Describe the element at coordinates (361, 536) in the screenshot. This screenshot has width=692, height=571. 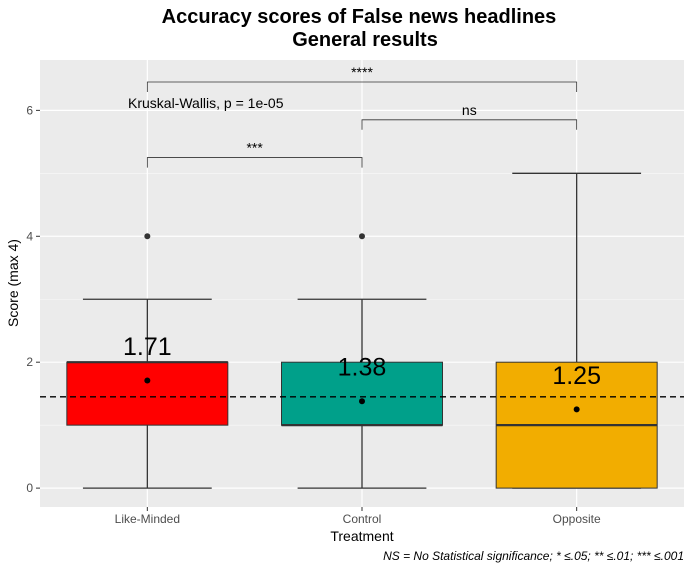
I see `x-axis-title: Treatment` at that location.